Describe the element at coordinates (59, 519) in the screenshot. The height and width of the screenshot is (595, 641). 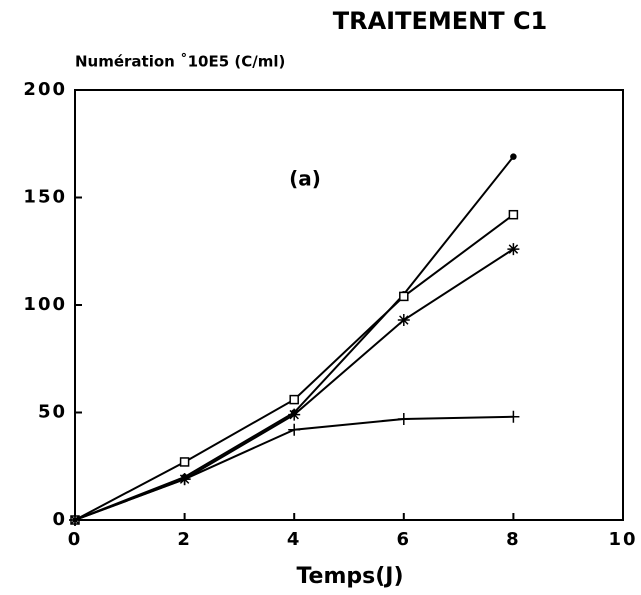
I see `y-tick-label: 0` at that location.